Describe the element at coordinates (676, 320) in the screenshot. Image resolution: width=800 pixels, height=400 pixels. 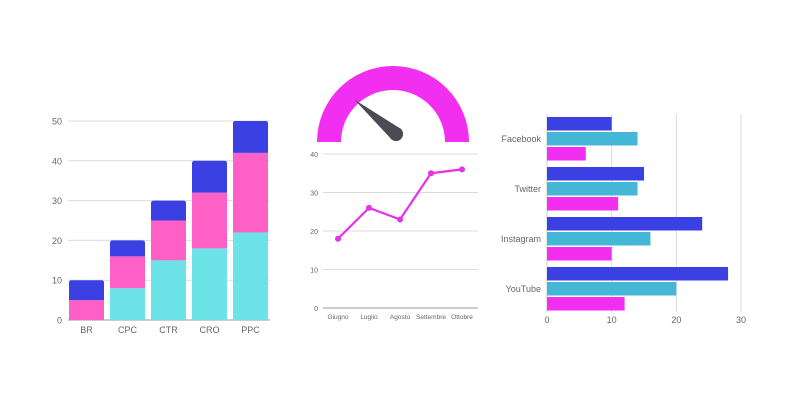
I see `x-tick-label: 20` at that location.